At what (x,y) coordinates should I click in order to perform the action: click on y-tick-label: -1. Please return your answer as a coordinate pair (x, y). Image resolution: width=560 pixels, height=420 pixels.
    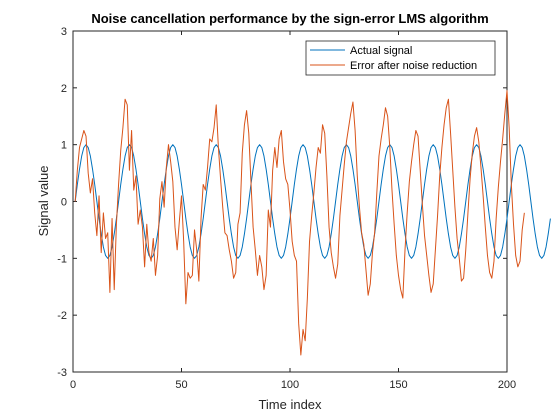
    Looking at the image, I should click on (62, 259).